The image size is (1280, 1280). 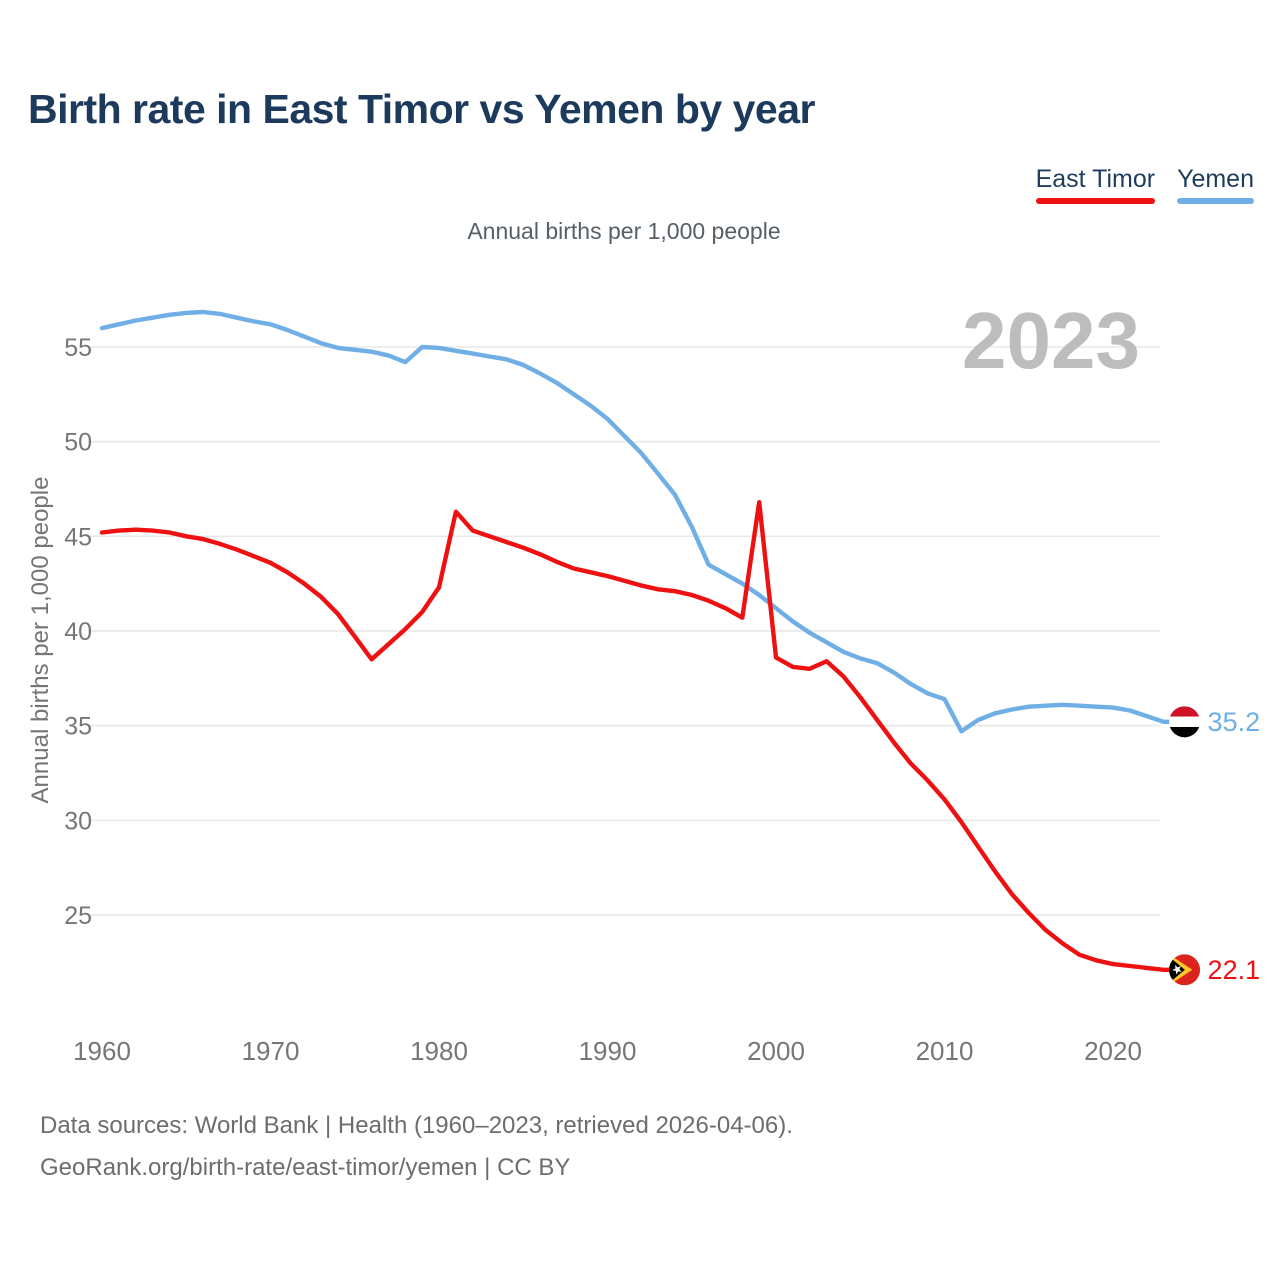 I want to click on legend-item-yemen: Yemen, so click(x=1215, y=184).